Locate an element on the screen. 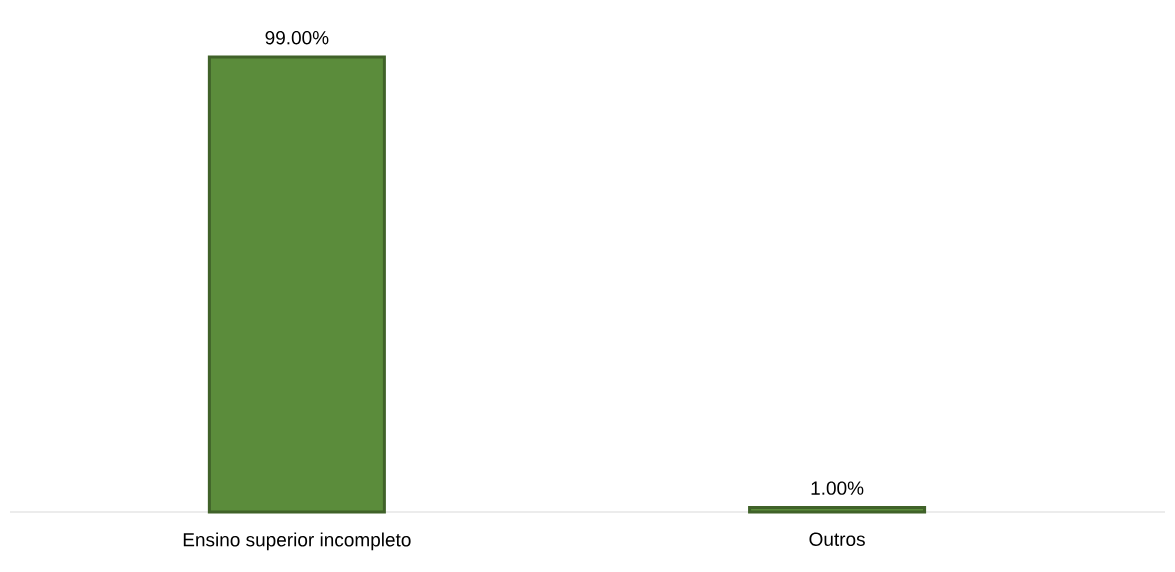  data-label: 99.00% is located at coordinates (297, 38).